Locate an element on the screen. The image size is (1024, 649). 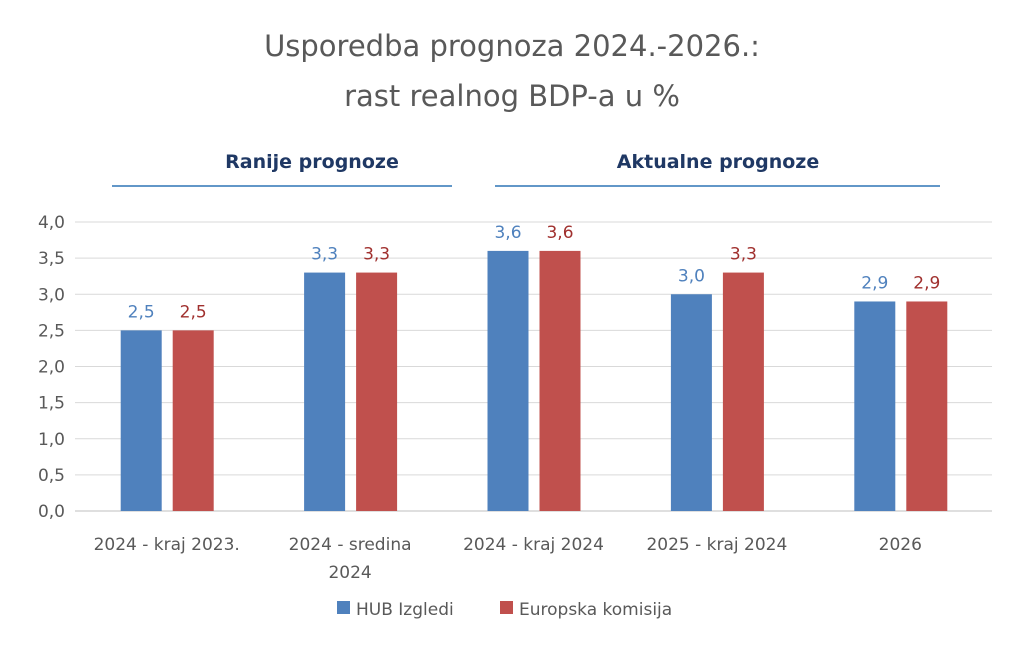
data-label: 3,0 is located at coordinates (691, 276).